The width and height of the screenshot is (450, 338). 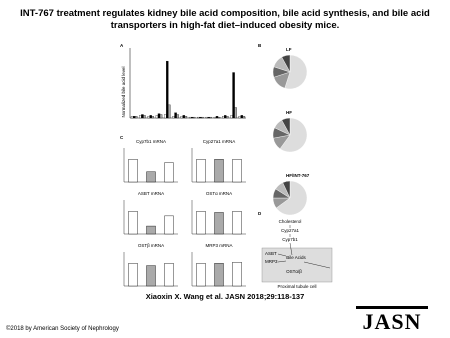 I want to click on panel-label: C, so click(x=122, y=137).